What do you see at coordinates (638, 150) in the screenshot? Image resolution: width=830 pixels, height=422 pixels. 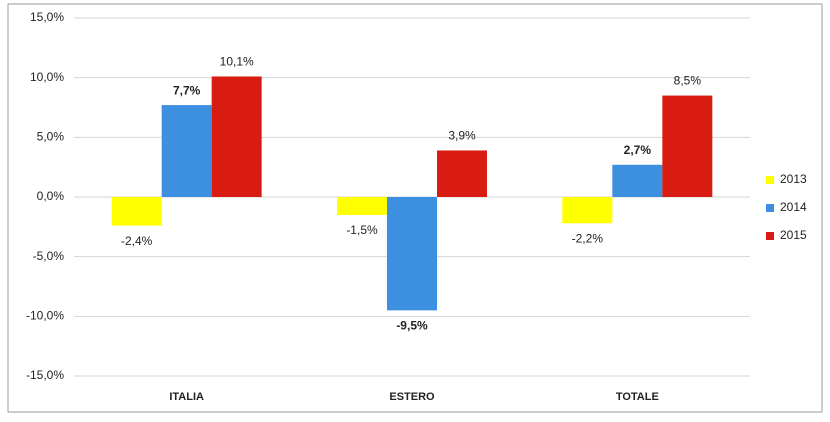 I see `data-label: 2,7%` at bounding box center [638, 150].